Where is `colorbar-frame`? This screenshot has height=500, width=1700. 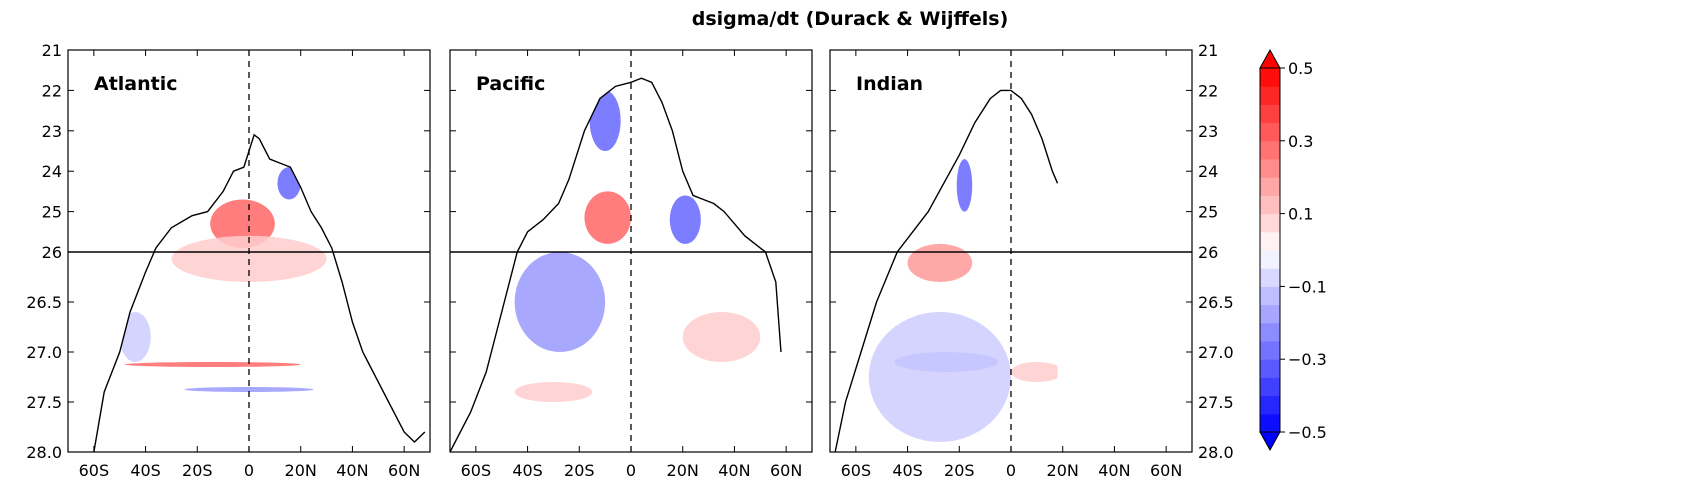
colorbar-frame is located at coordinates (1270, 250).